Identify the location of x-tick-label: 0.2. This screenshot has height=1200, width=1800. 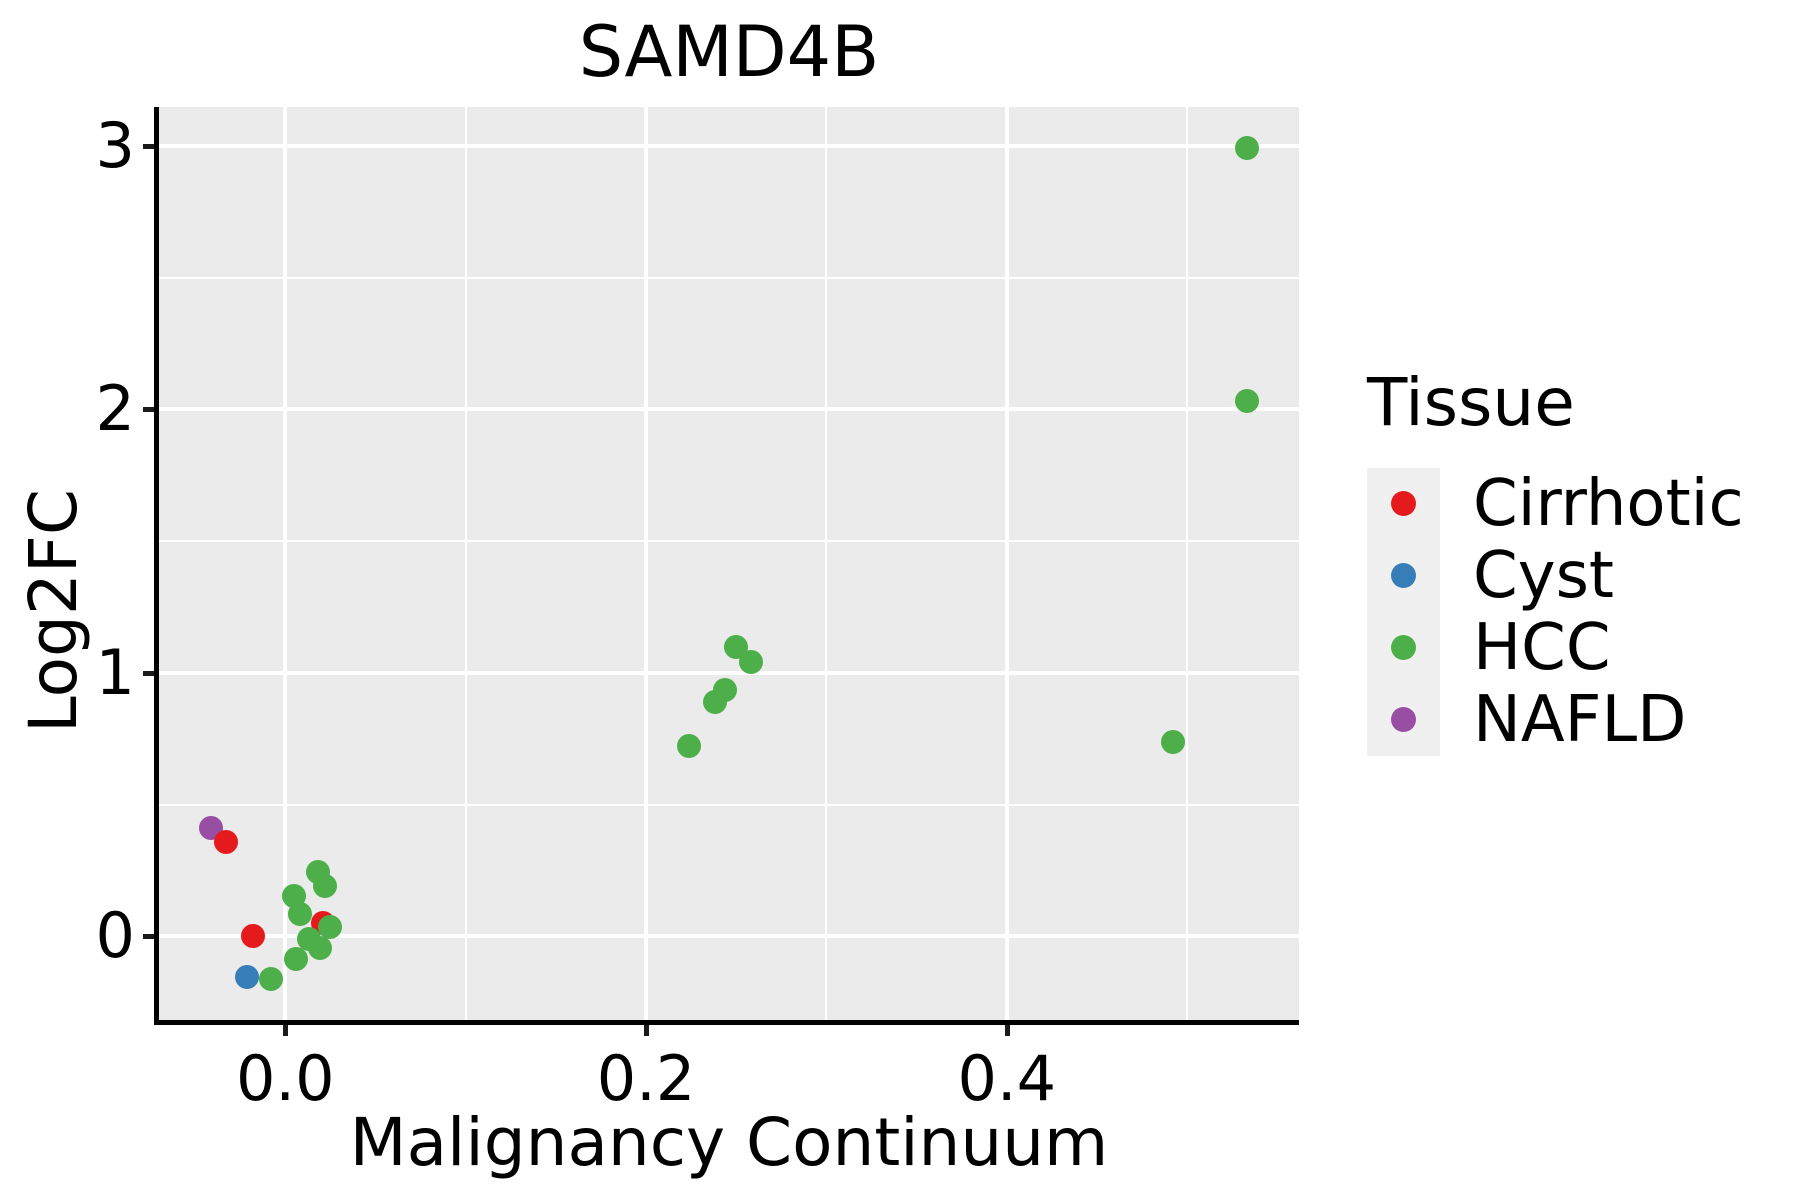
(646, 1078).